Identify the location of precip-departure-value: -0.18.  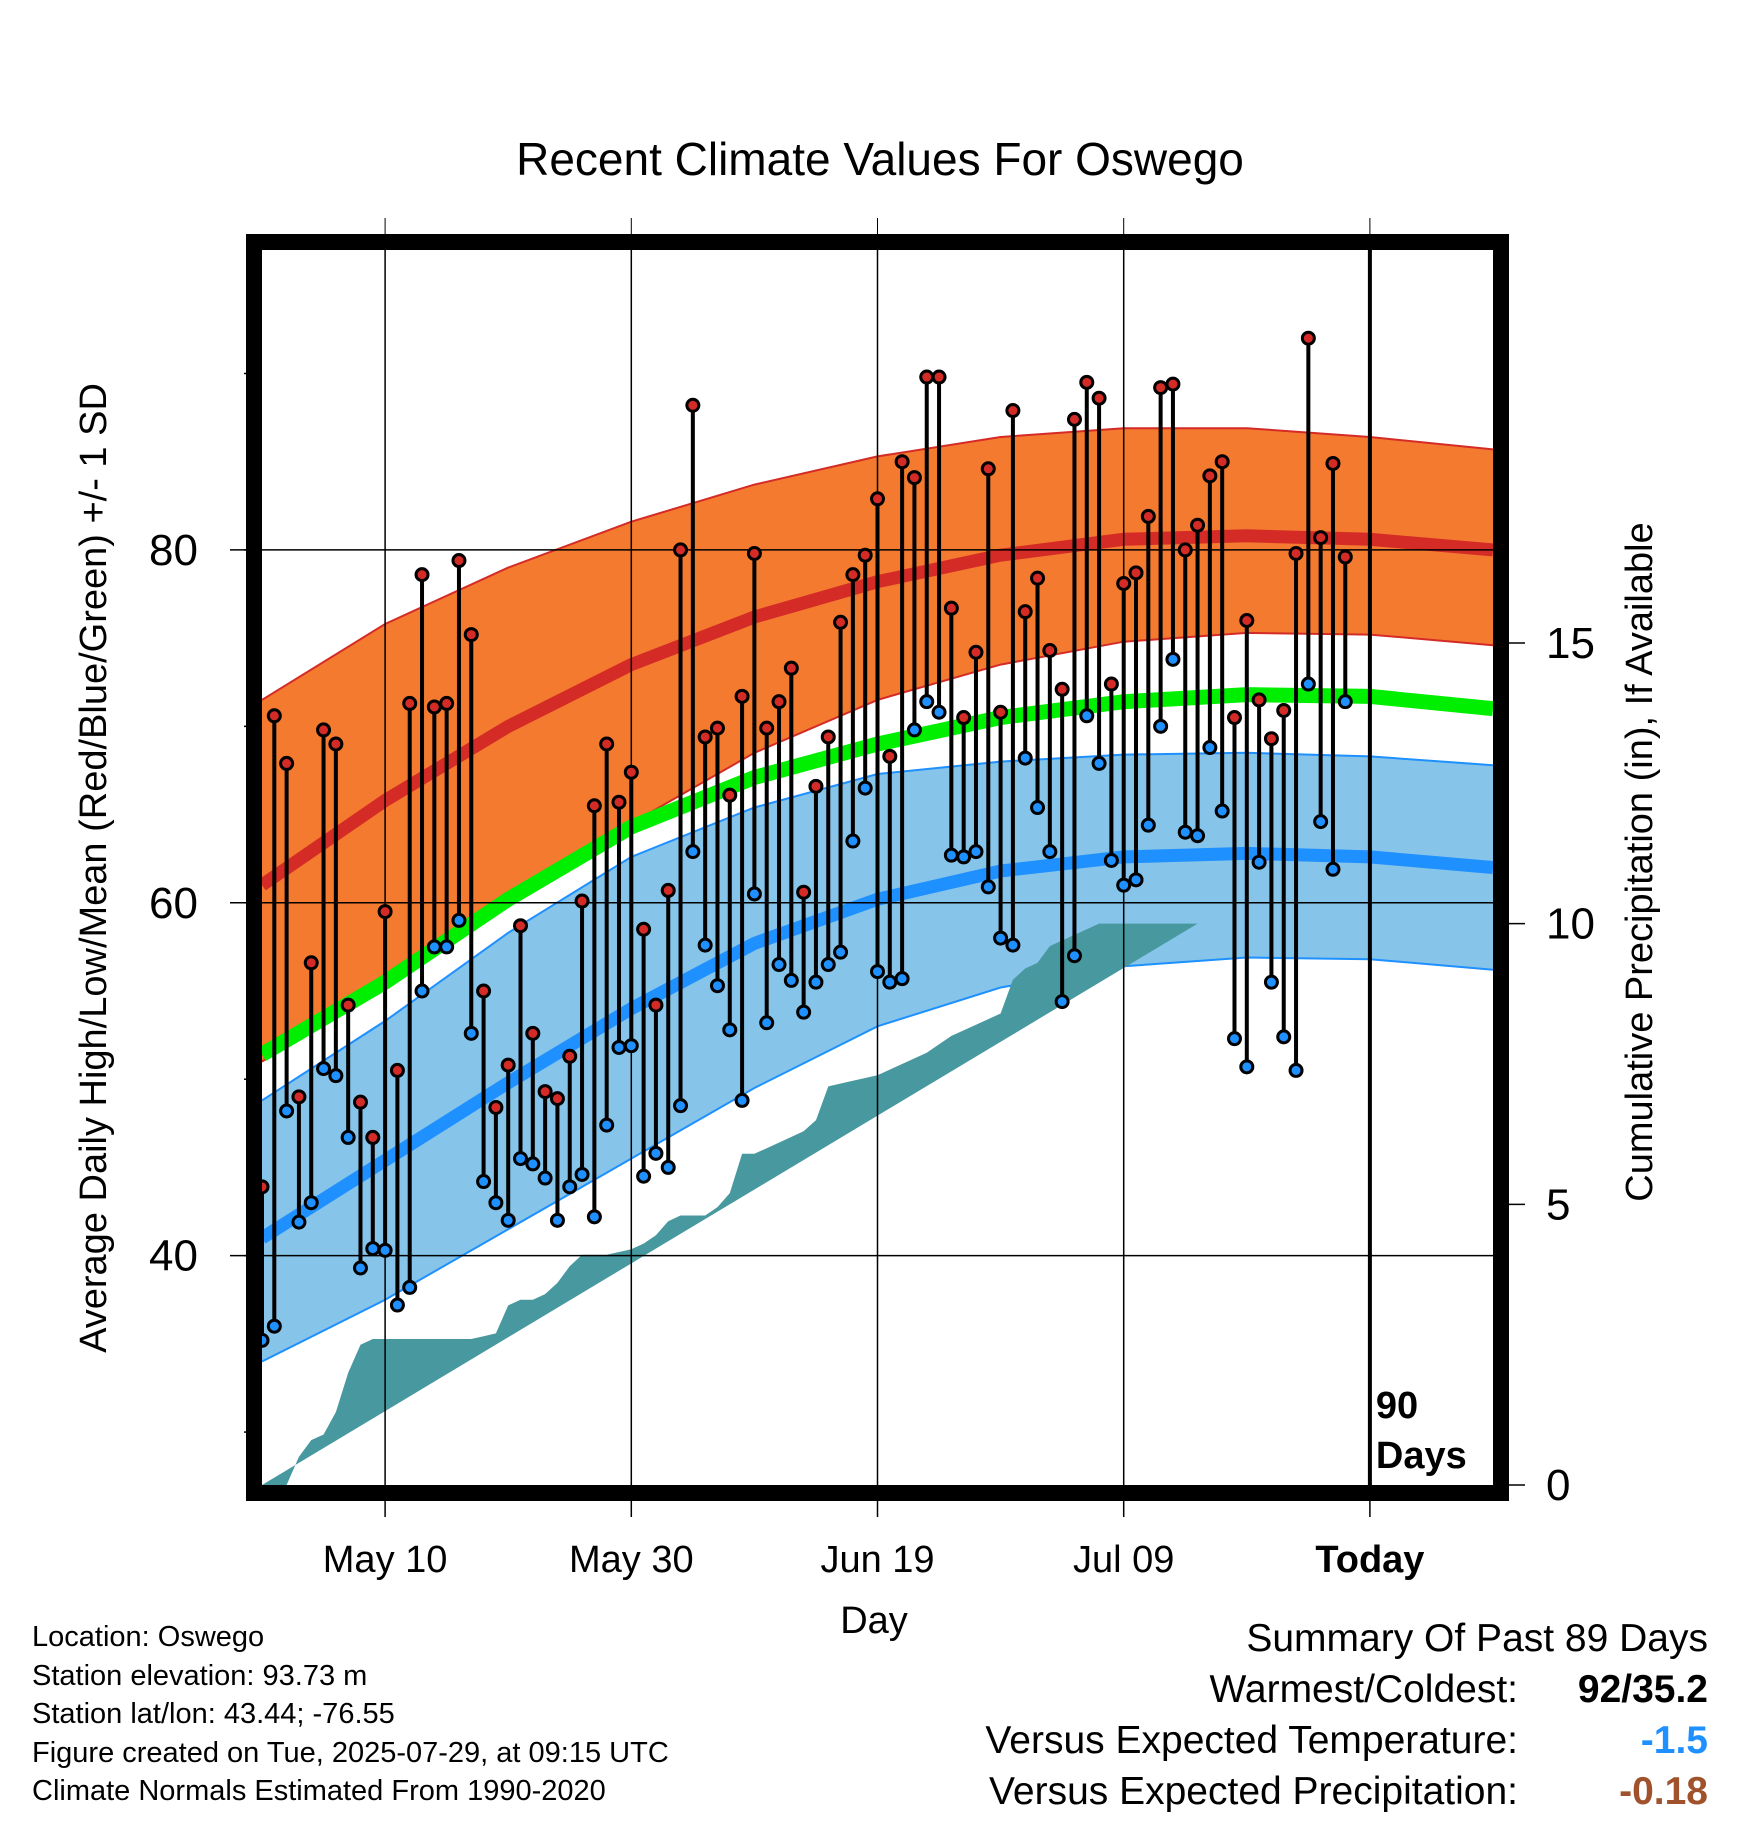
(1663, 1791).